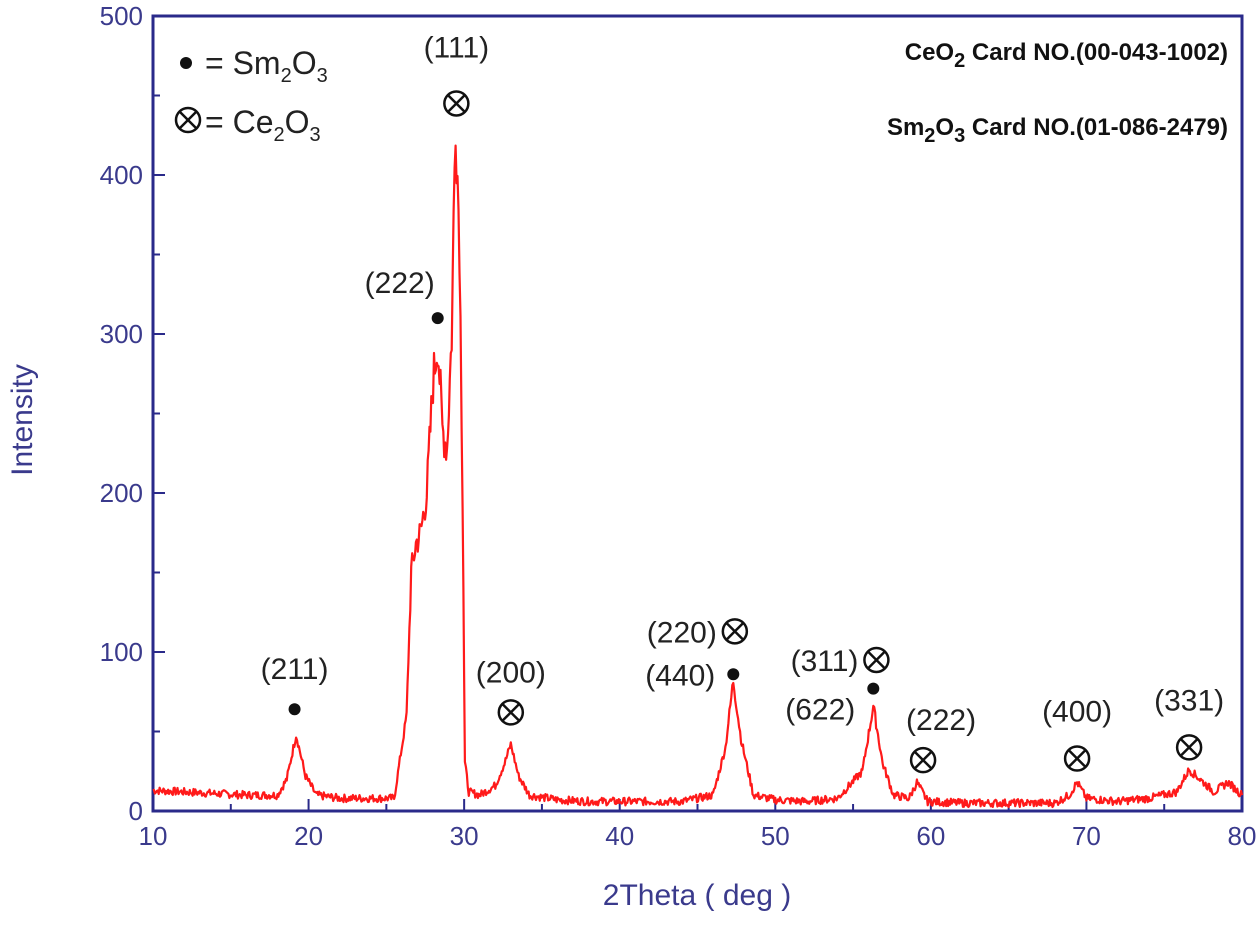 This screenshot has width=1260, height=939. What do you see at coordinates (186, 63) in the screenshot?
I see `legend-dot-marker` at bounding box center [186, 63].